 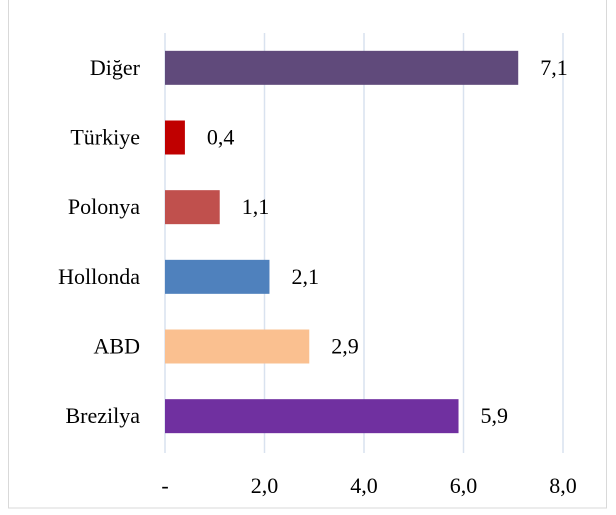 What do you see at coordinates (345, 346) in the screenshot?
I see `value-label: 2,9` at bounding box center [345, 346].